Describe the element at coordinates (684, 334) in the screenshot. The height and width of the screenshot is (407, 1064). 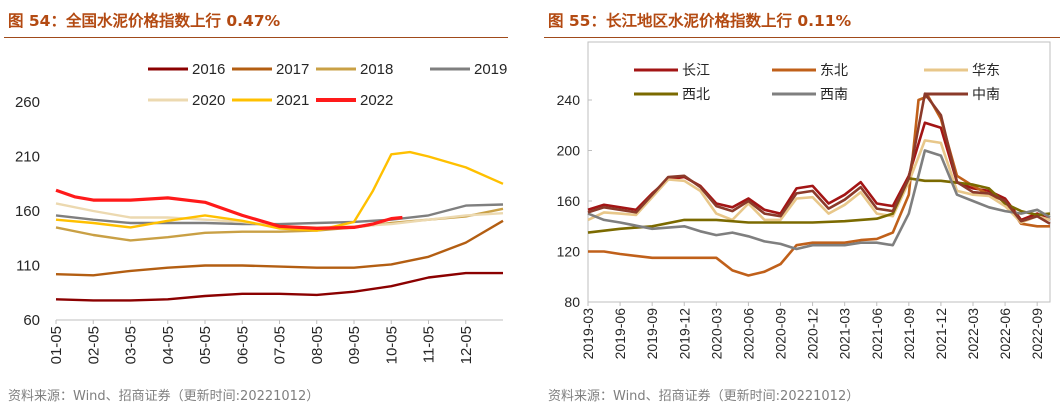
I see `x-tick-label: 2019-12` at that location.